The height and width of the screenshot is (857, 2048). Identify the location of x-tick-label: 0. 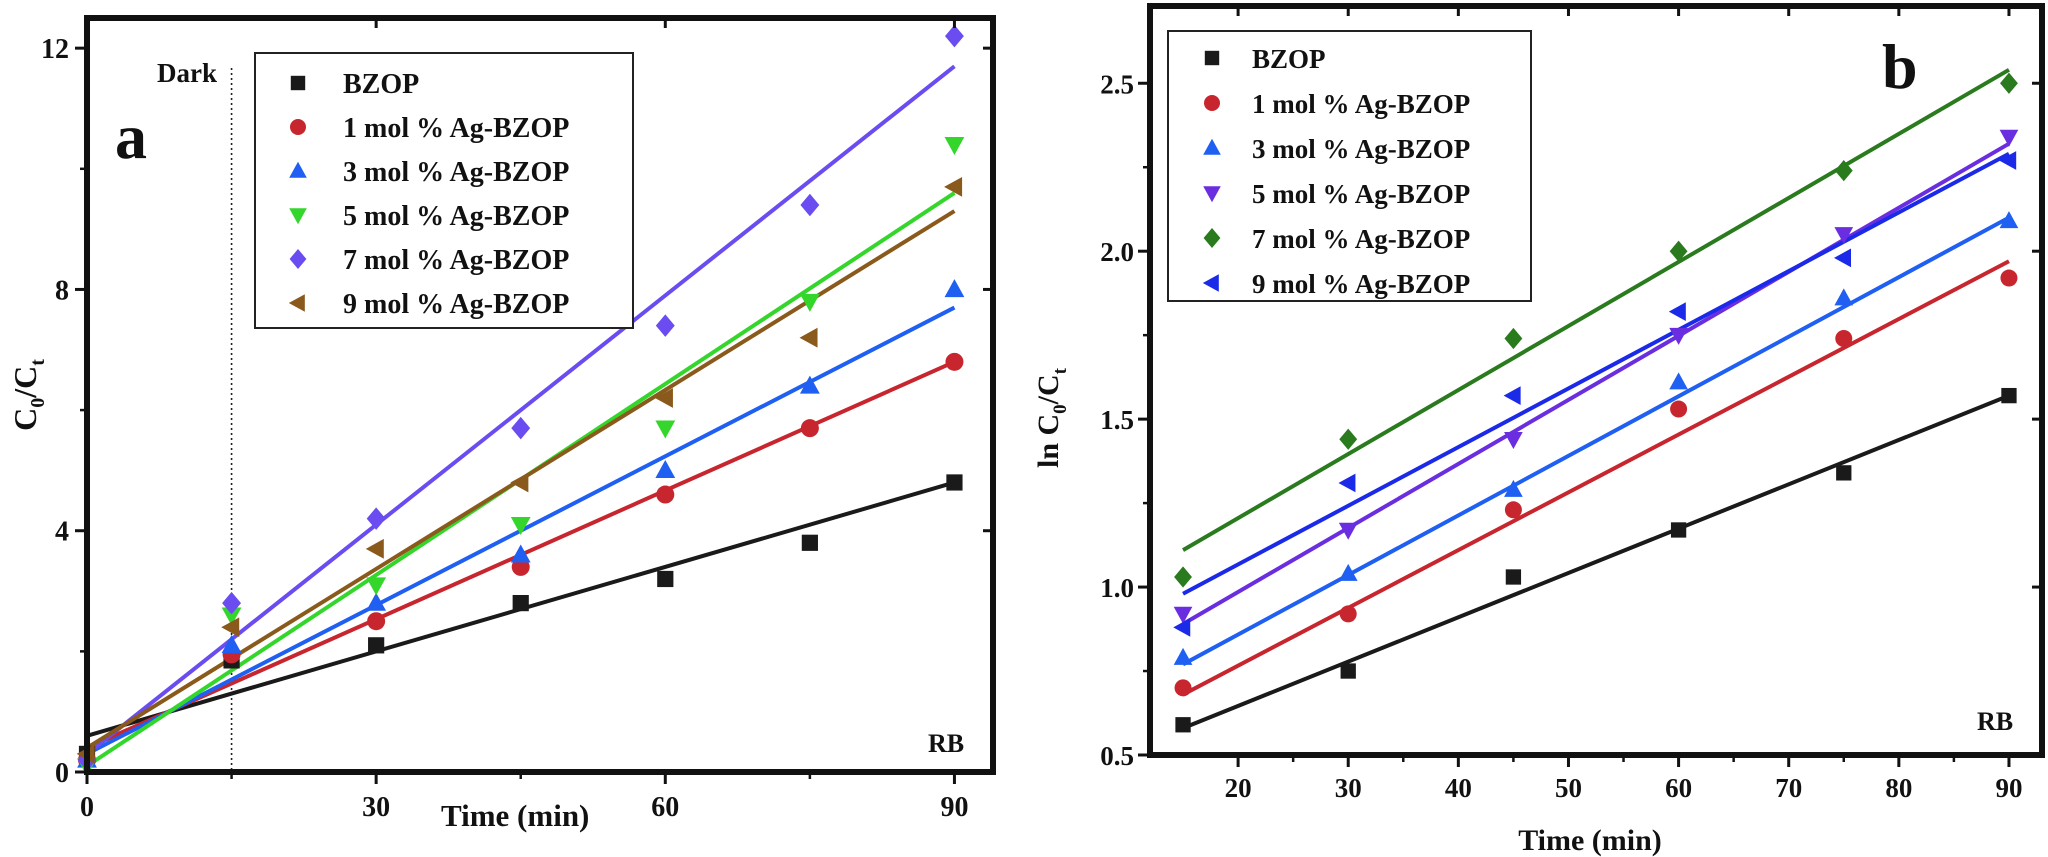
(87, 807).